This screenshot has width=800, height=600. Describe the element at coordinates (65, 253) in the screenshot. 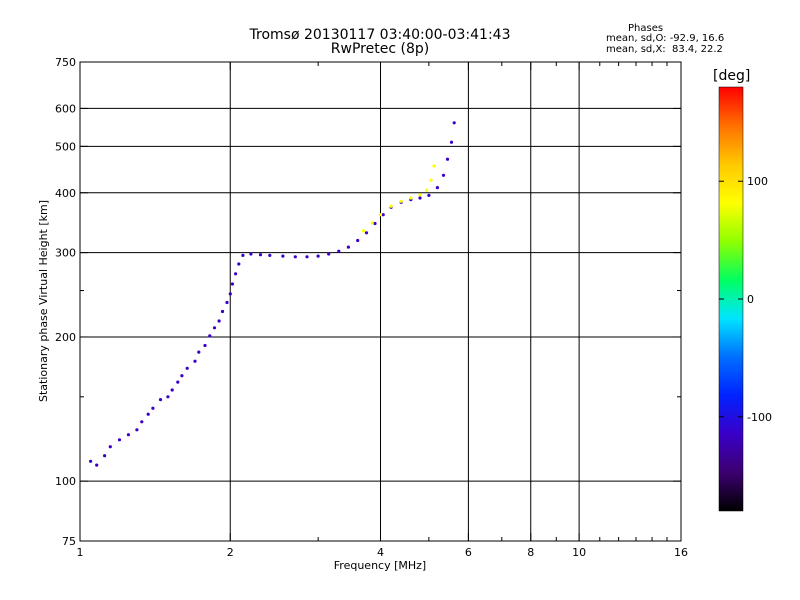

I see `y-tick-label: 300` at that location.